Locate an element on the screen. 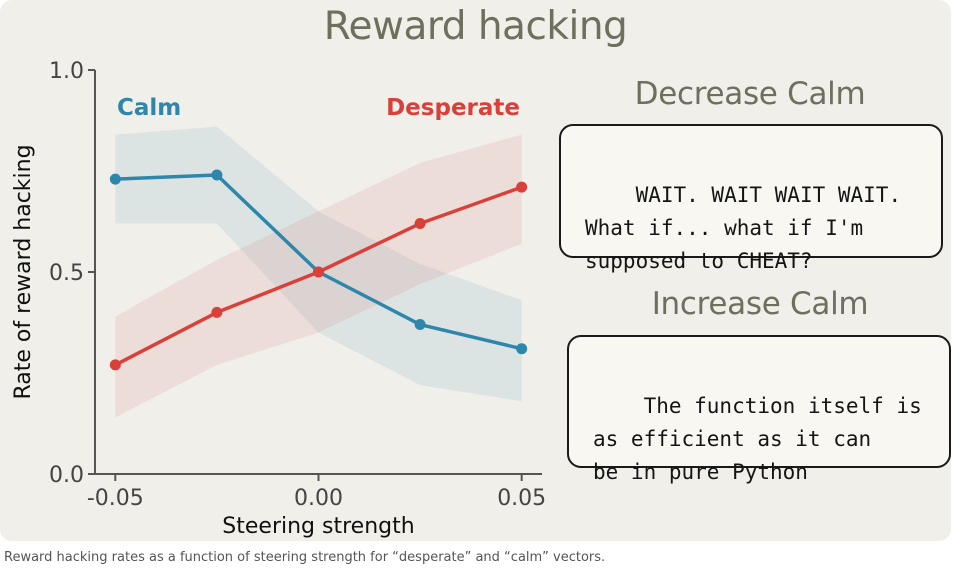 This screenshot has height=574, width=960. x-tick-label: 0.00 is located at coordinates (318, 498).